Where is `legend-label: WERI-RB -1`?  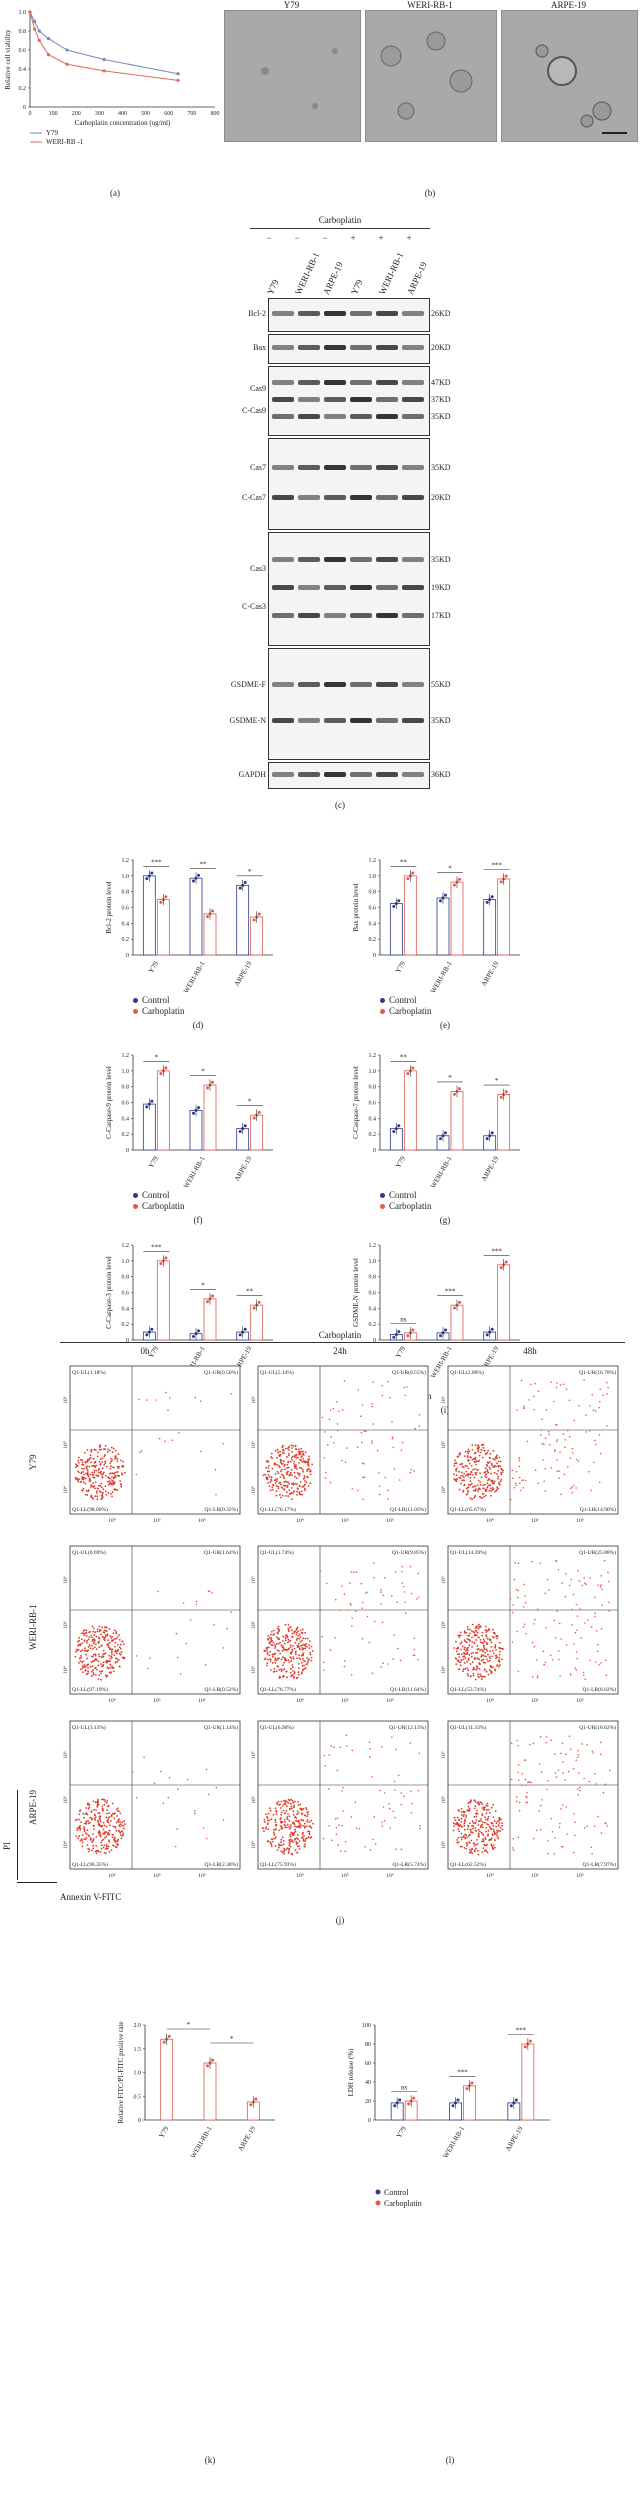
legend-label: WERI-RB -1 is located at coordinates (65, 142).